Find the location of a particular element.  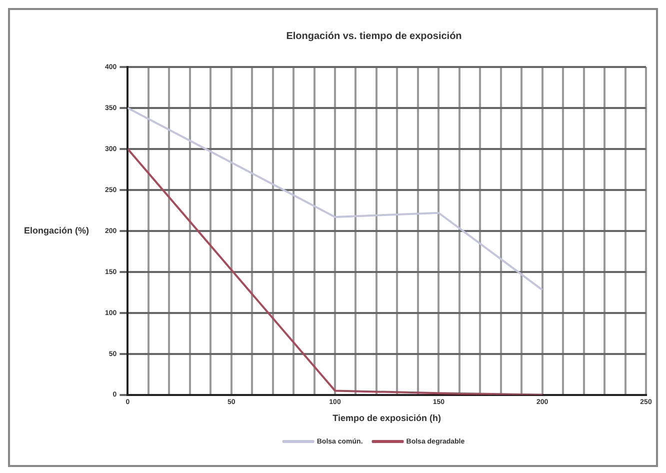

chart-title: Elongación vs. tiempo de exposición is located at coordinates (374, 36).